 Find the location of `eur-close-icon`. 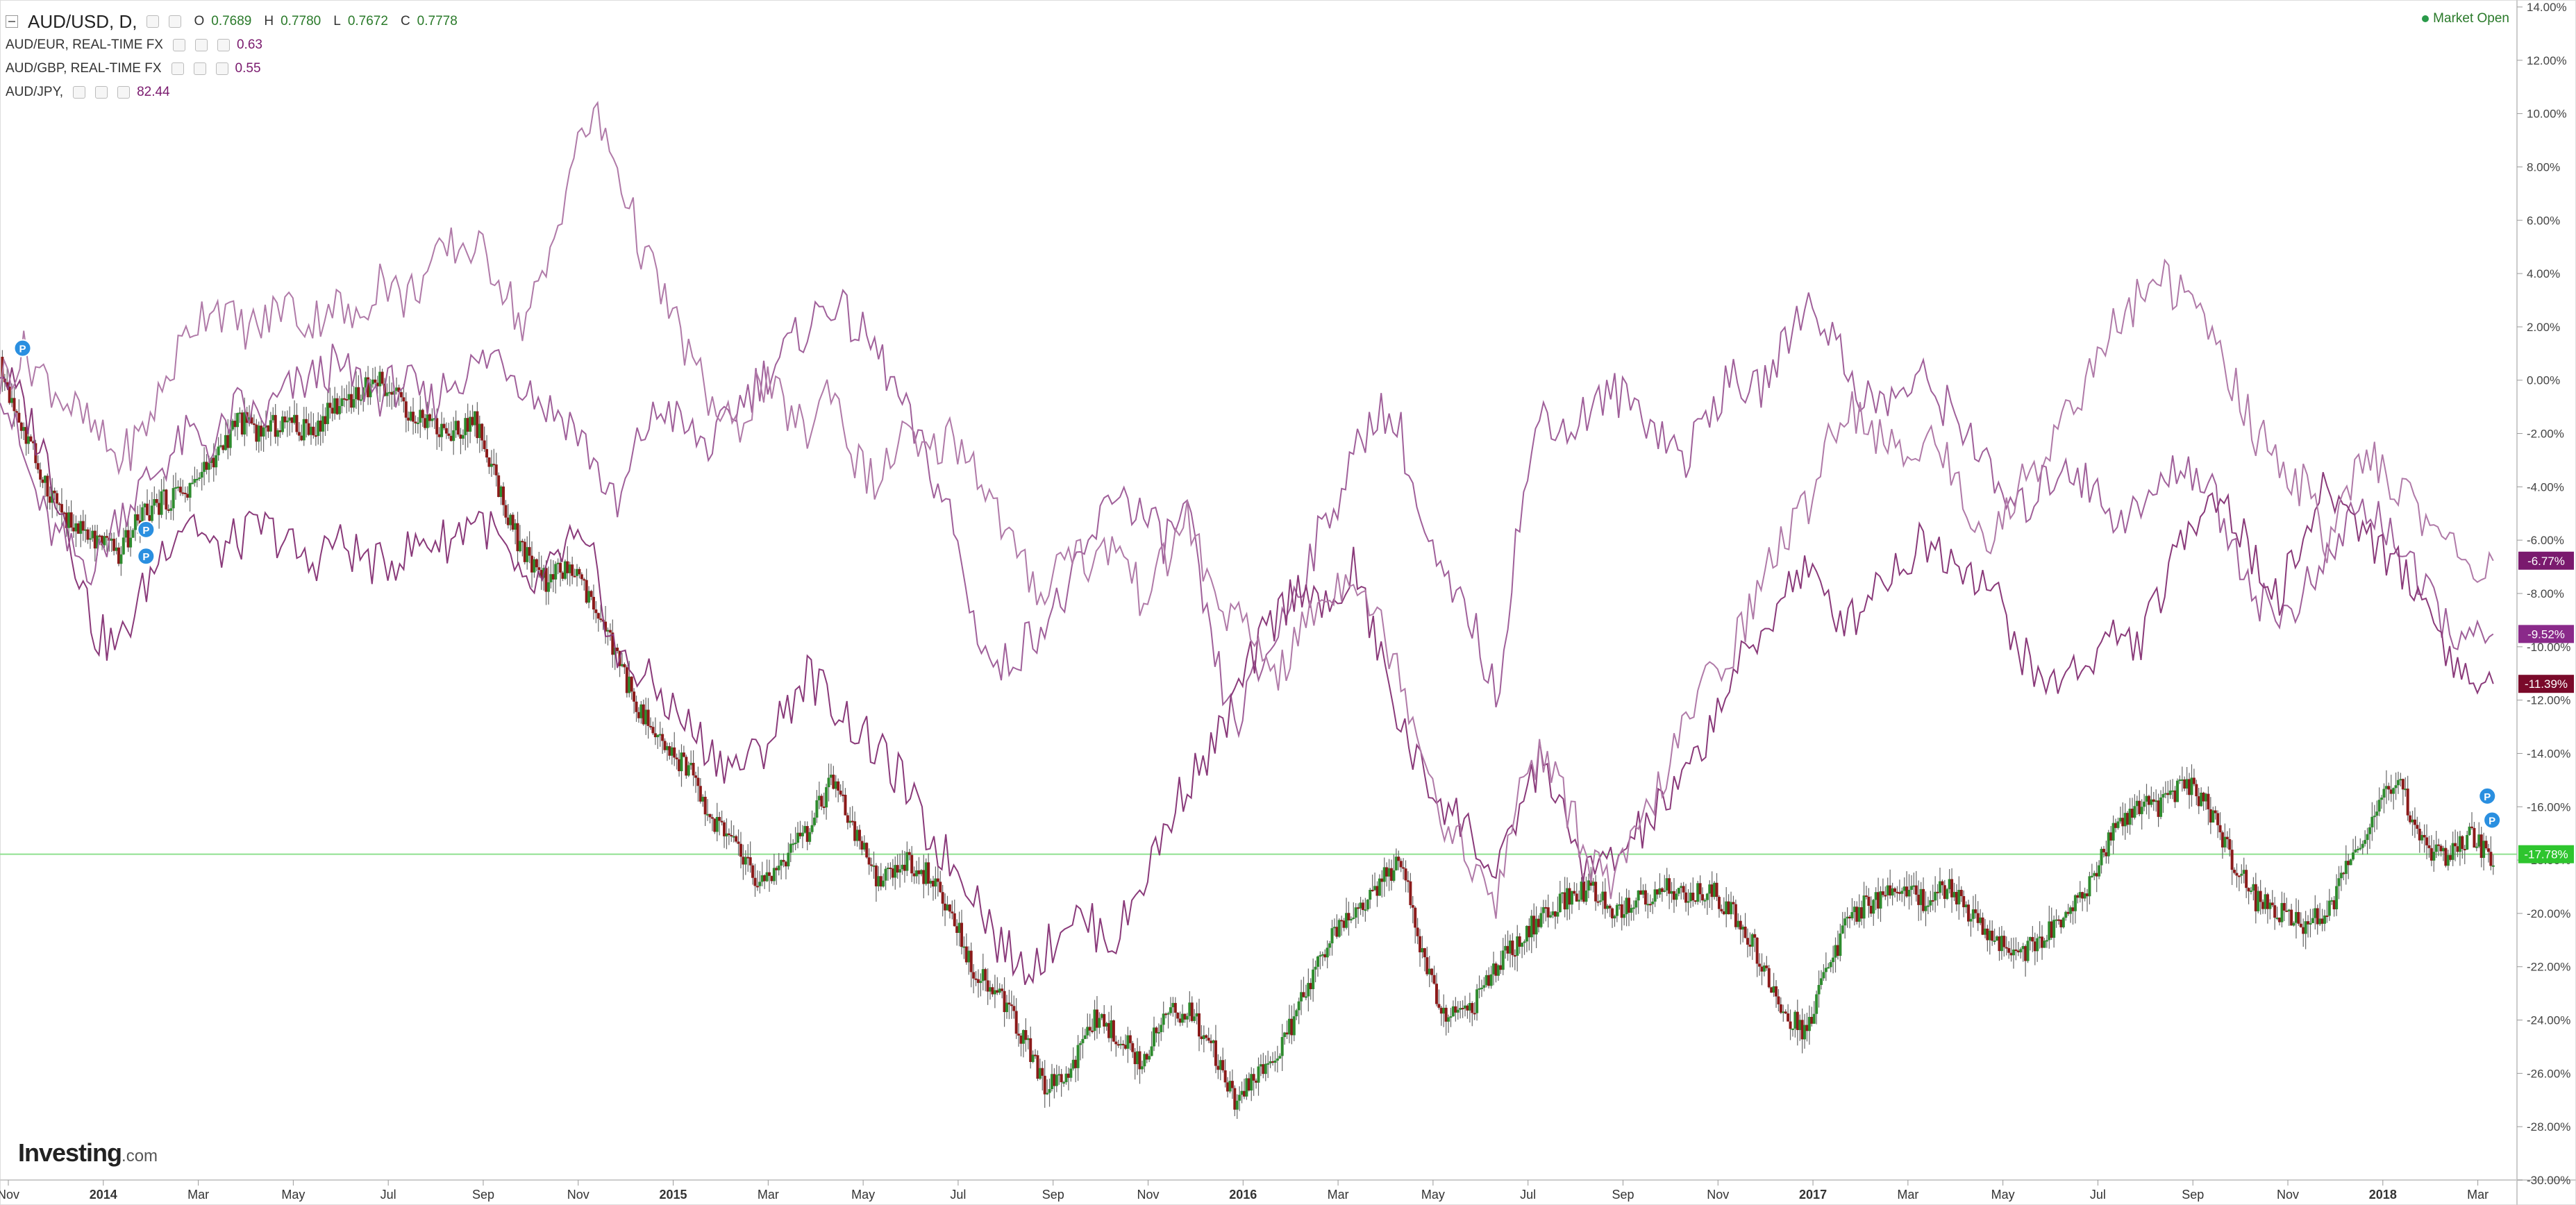

eur-close-icon is located at coordinates (223, 45).